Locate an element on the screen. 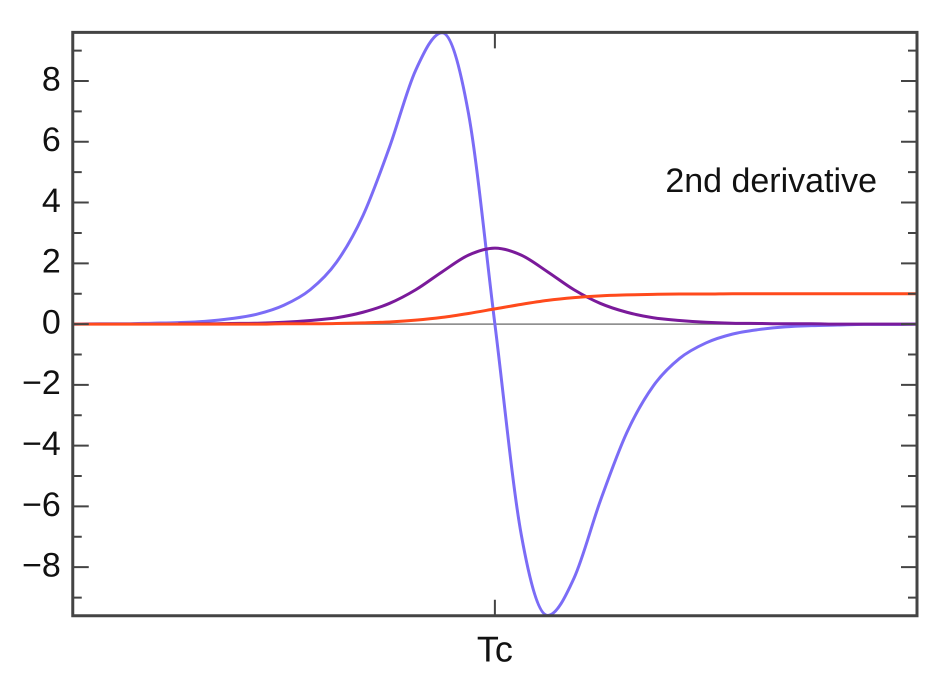 The height and width of the screenshot is (681, 927). y-tick-label: 8 is located at coordinates (51, 79).